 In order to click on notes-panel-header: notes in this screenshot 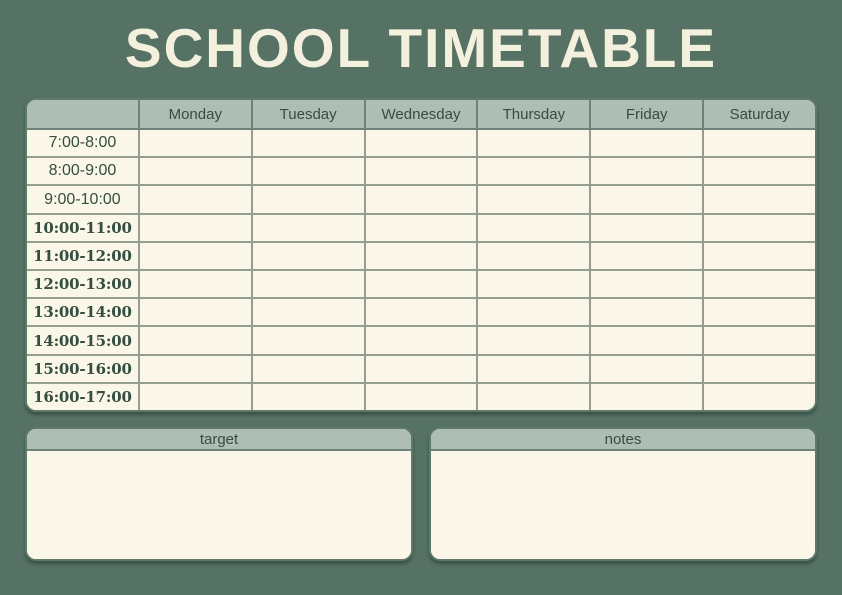, I will do `click(623, 440)`.